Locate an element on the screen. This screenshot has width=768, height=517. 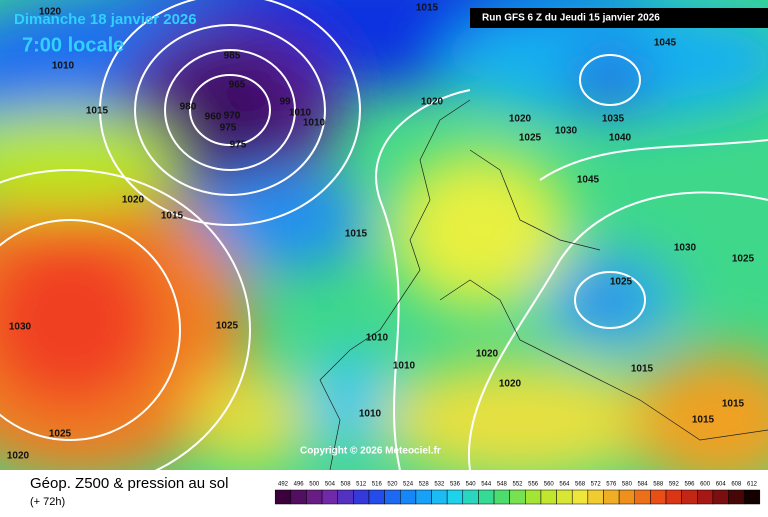
run-box is located at coordinates (619, 18).